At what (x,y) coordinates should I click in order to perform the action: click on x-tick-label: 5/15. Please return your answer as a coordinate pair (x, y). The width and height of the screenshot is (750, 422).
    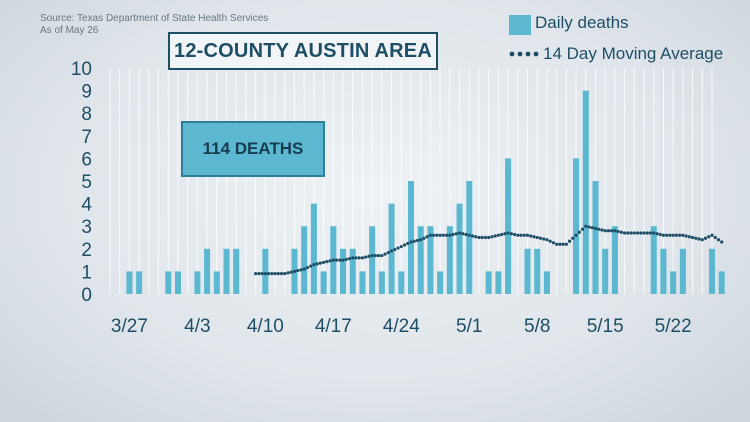
    Looking at the image, I should click on (605, 326).